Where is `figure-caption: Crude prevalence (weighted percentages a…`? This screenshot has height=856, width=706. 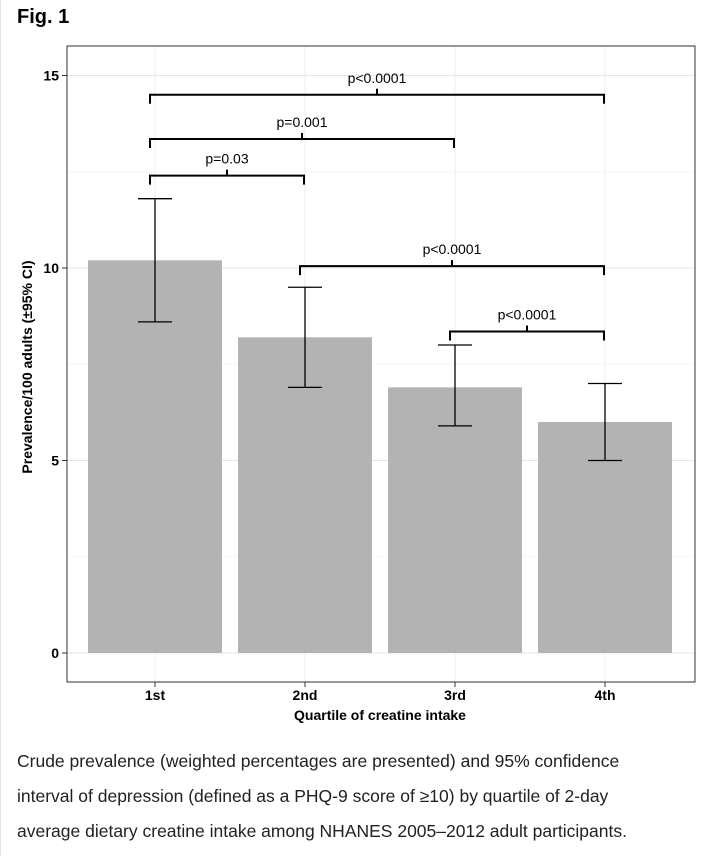 figure-caption: Crude prevalence (weighted percentages a… is located at coordinates (355, 796).